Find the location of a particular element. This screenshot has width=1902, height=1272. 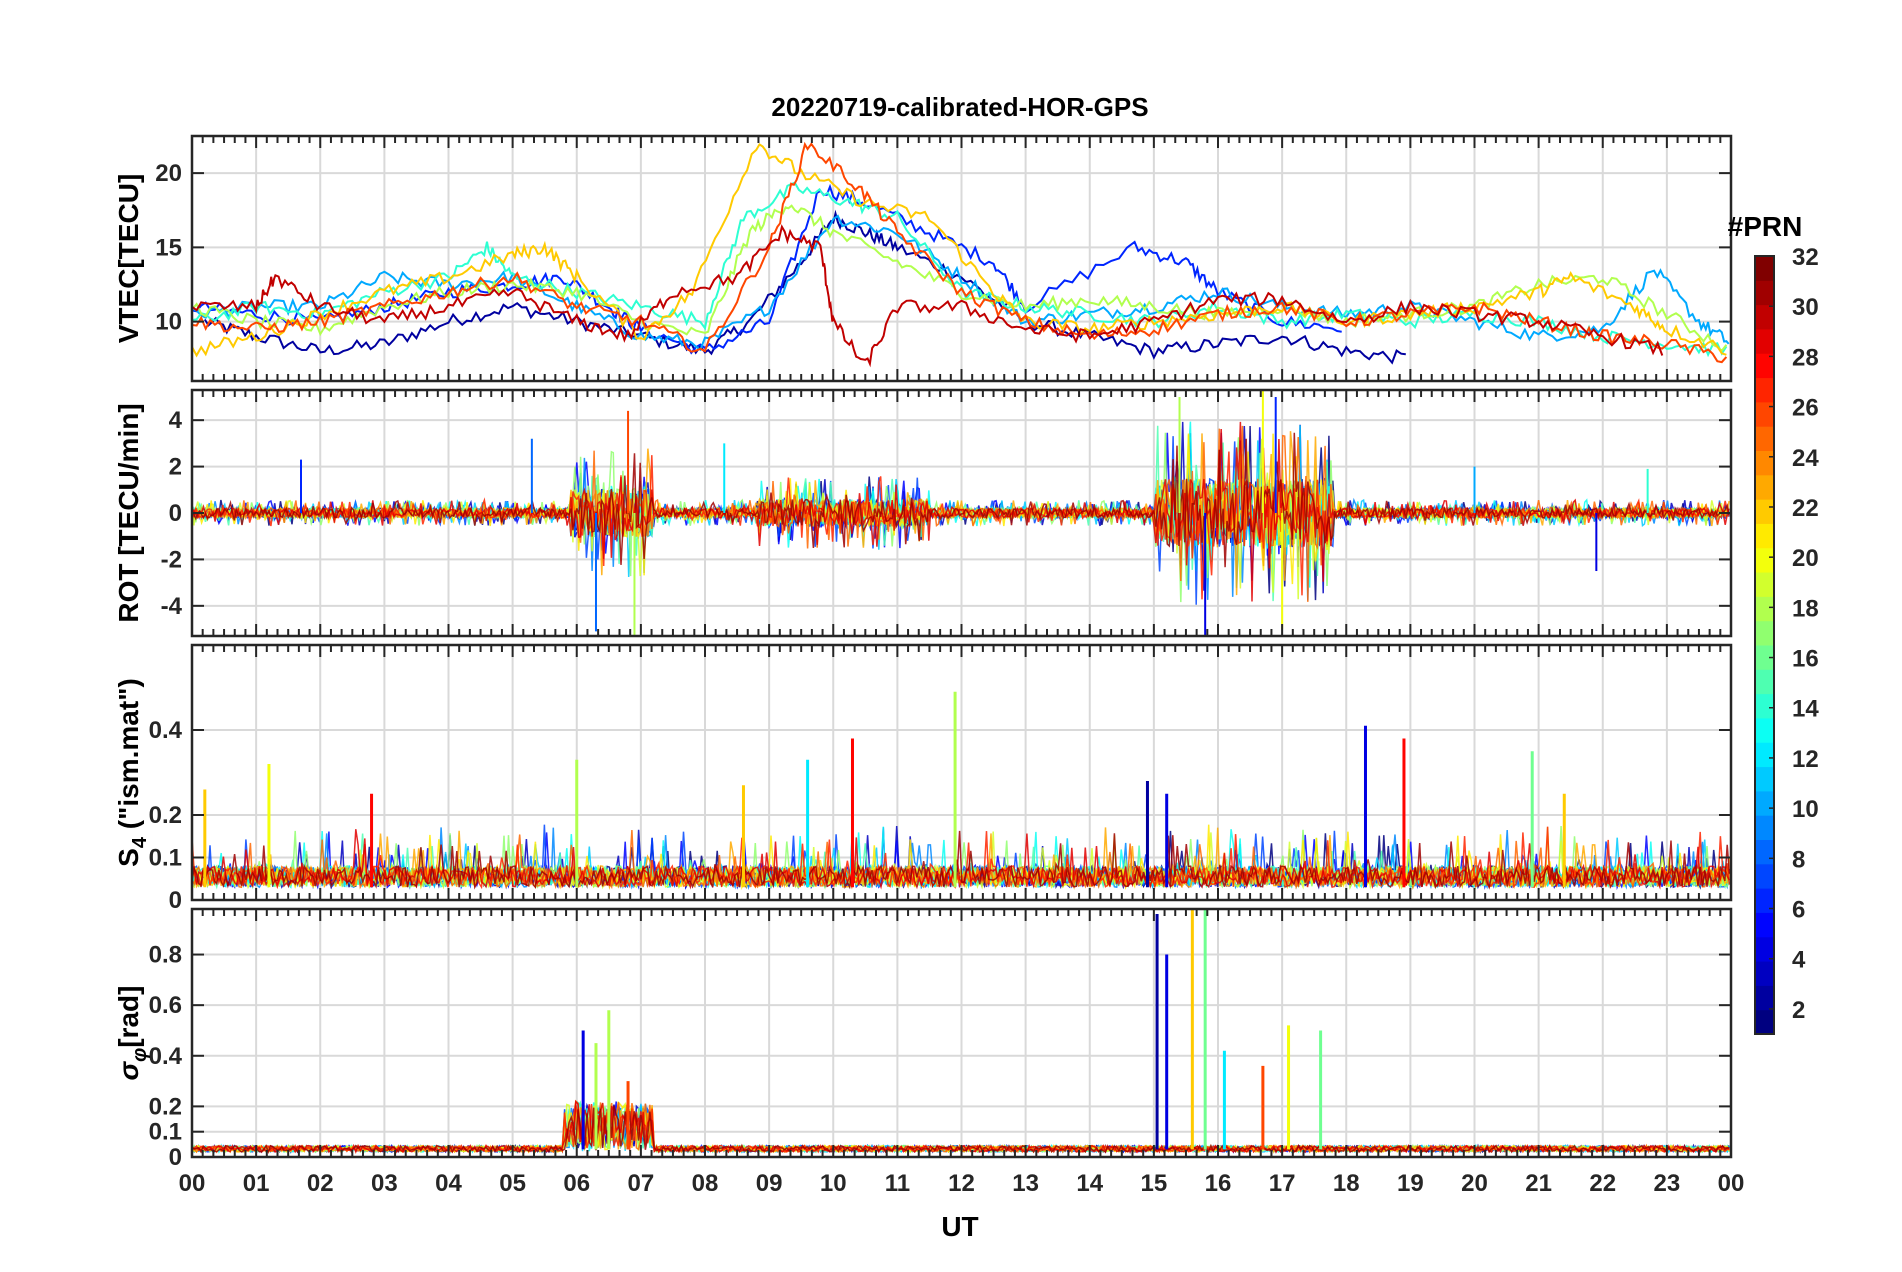

x-tick-label: 16 is located at coordinates (1218, 1183).